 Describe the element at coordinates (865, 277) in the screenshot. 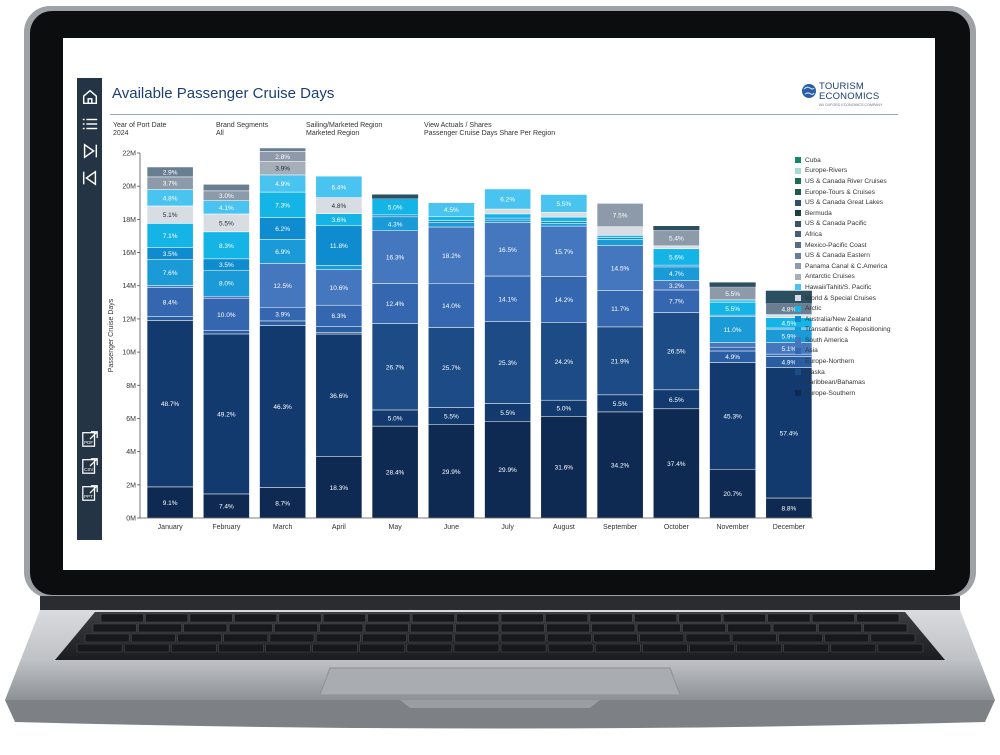

I see `legend-item: Antarctic Cruises` at that location.